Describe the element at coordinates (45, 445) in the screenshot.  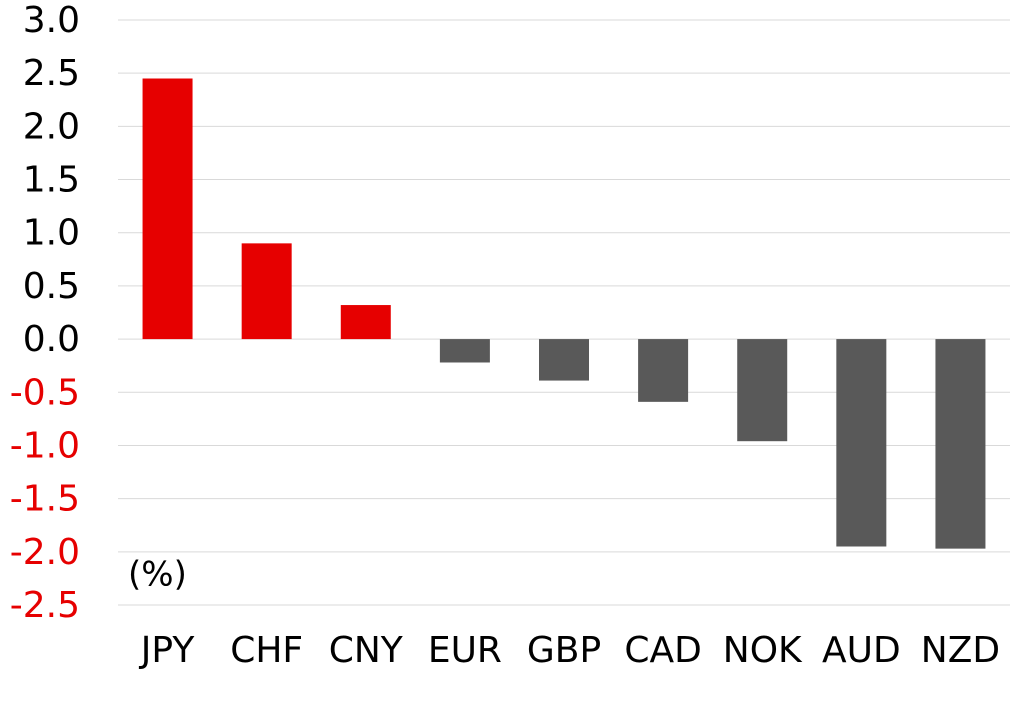
I see `y-tick-label: -1.0` at that location.